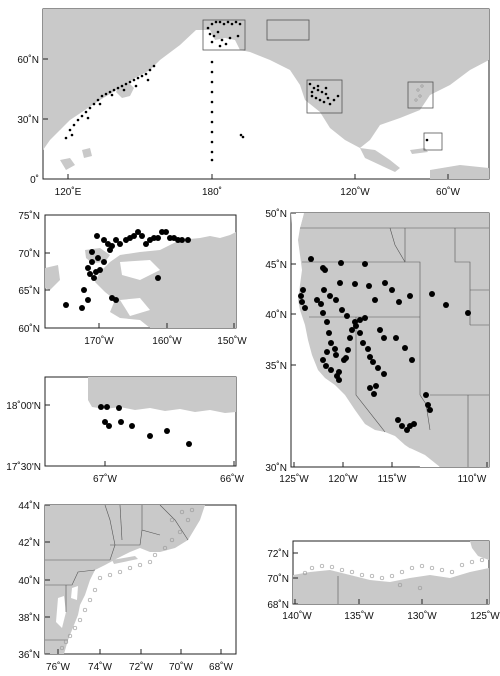 The width and height of the screenshot is (500, 676). What do you see at coordinates (294, 479) in the screenshot?
I see `west-lon-label-1: 125˚W` at bounding box center [294, 479].